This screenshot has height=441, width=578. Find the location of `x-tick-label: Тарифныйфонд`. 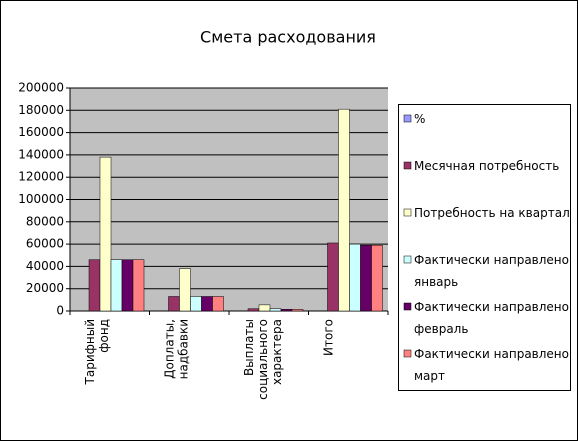

x-tick-label: Тарифныйфонд is located at coordinates (96, 352).